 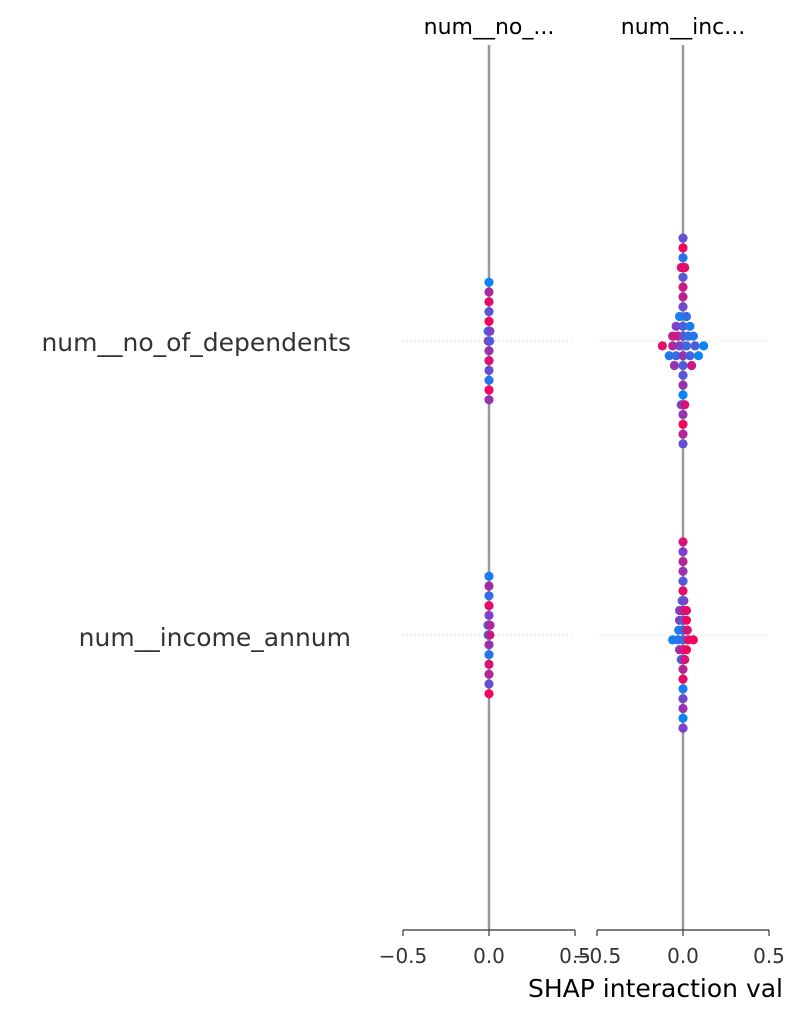 I want to click on x-tick-label-1-0: −0.5, so click(x=597, y=956).